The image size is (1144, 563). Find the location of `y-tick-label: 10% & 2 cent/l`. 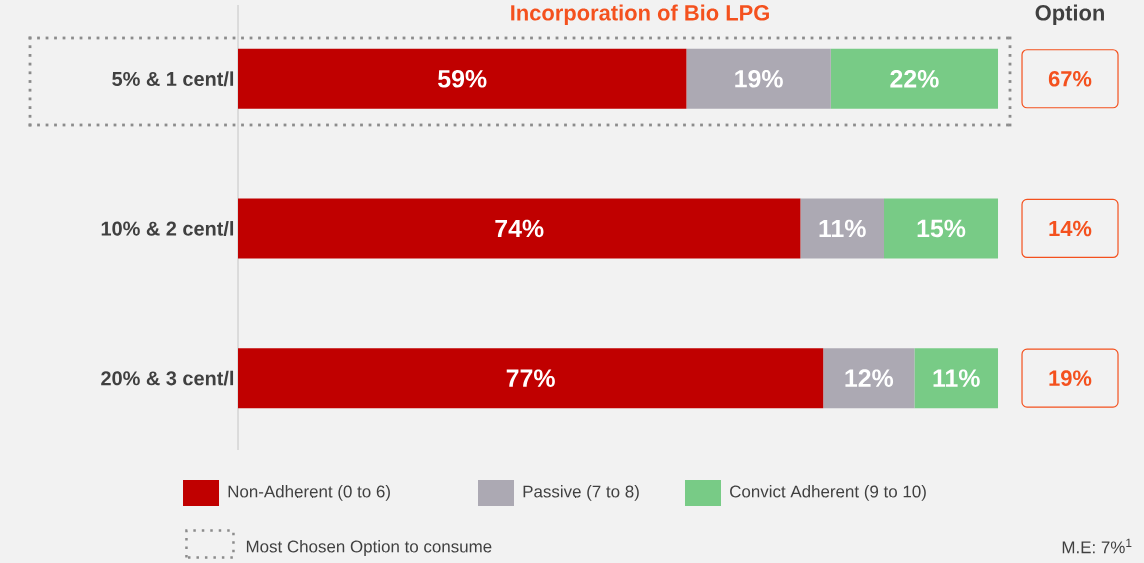

y-tick-label: 10% & 2 cent/l is located at coordinates (167, 228).